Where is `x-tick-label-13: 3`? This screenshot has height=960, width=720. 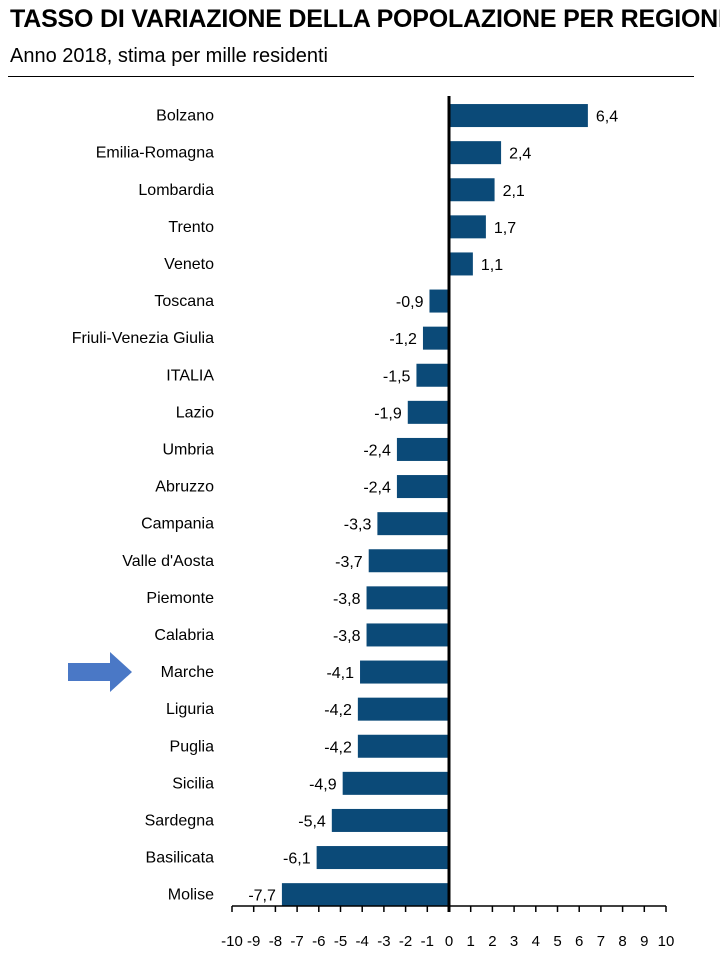
x-tick-label-13: 3 is located at coordinates (514, 941).